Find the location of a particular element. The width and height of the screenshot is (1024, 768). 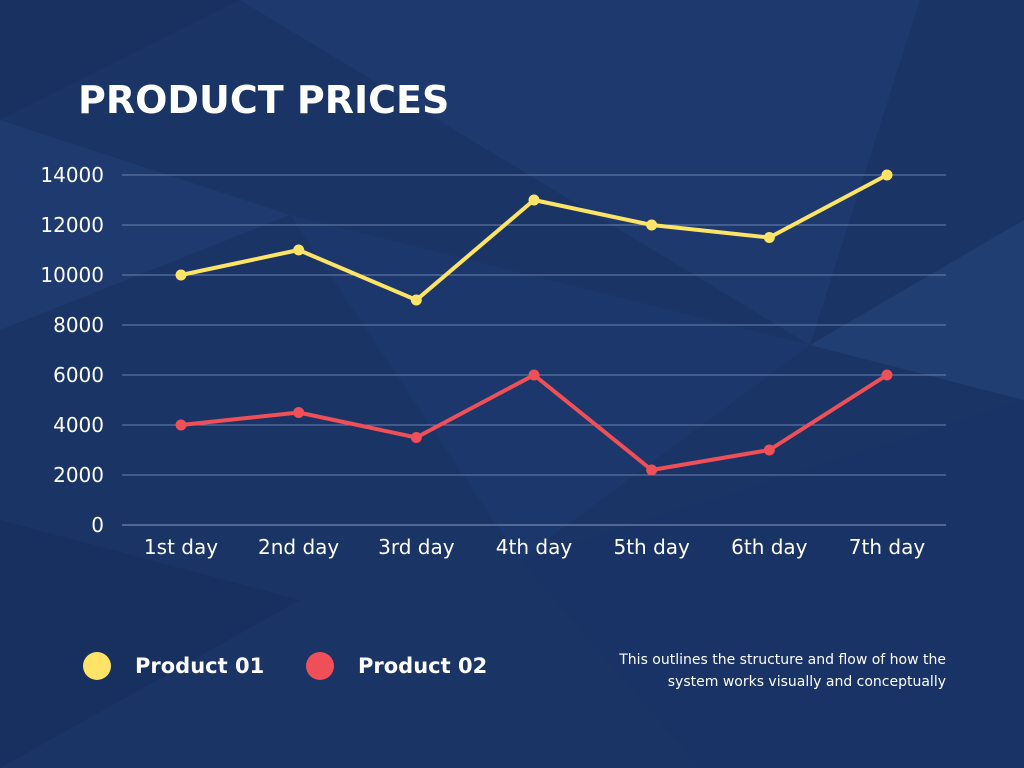

x-tick-label: 7th day is located at coordinates (887, 547).